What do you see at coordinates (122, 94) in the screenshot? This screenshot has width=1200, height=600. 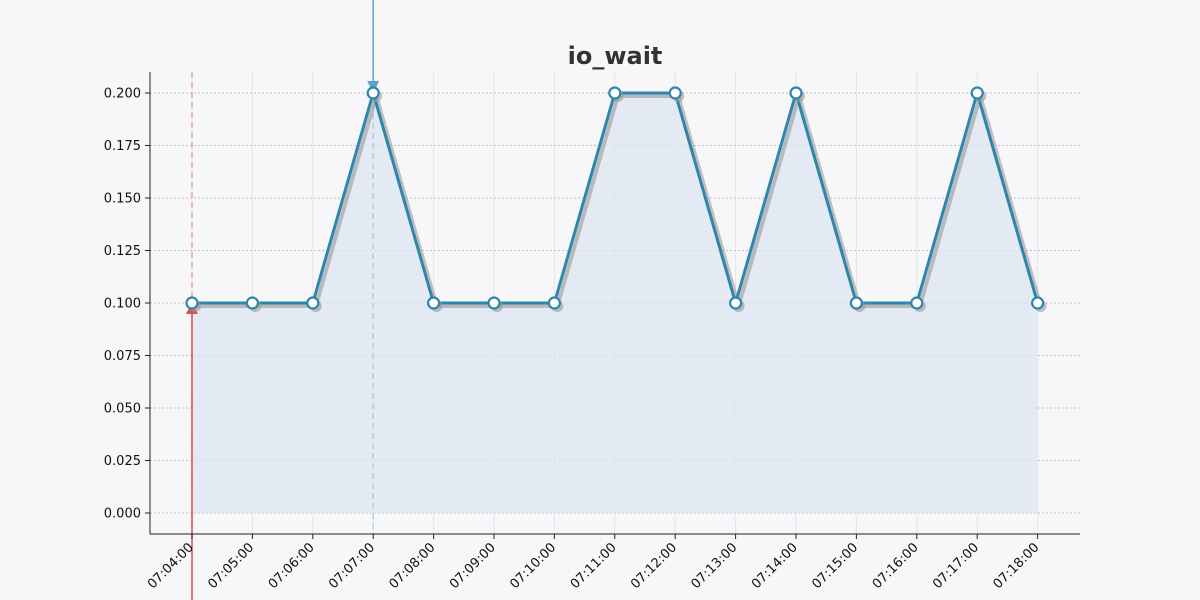 I see `y-tick-label: 0.200` at bounding box center [122, 94].